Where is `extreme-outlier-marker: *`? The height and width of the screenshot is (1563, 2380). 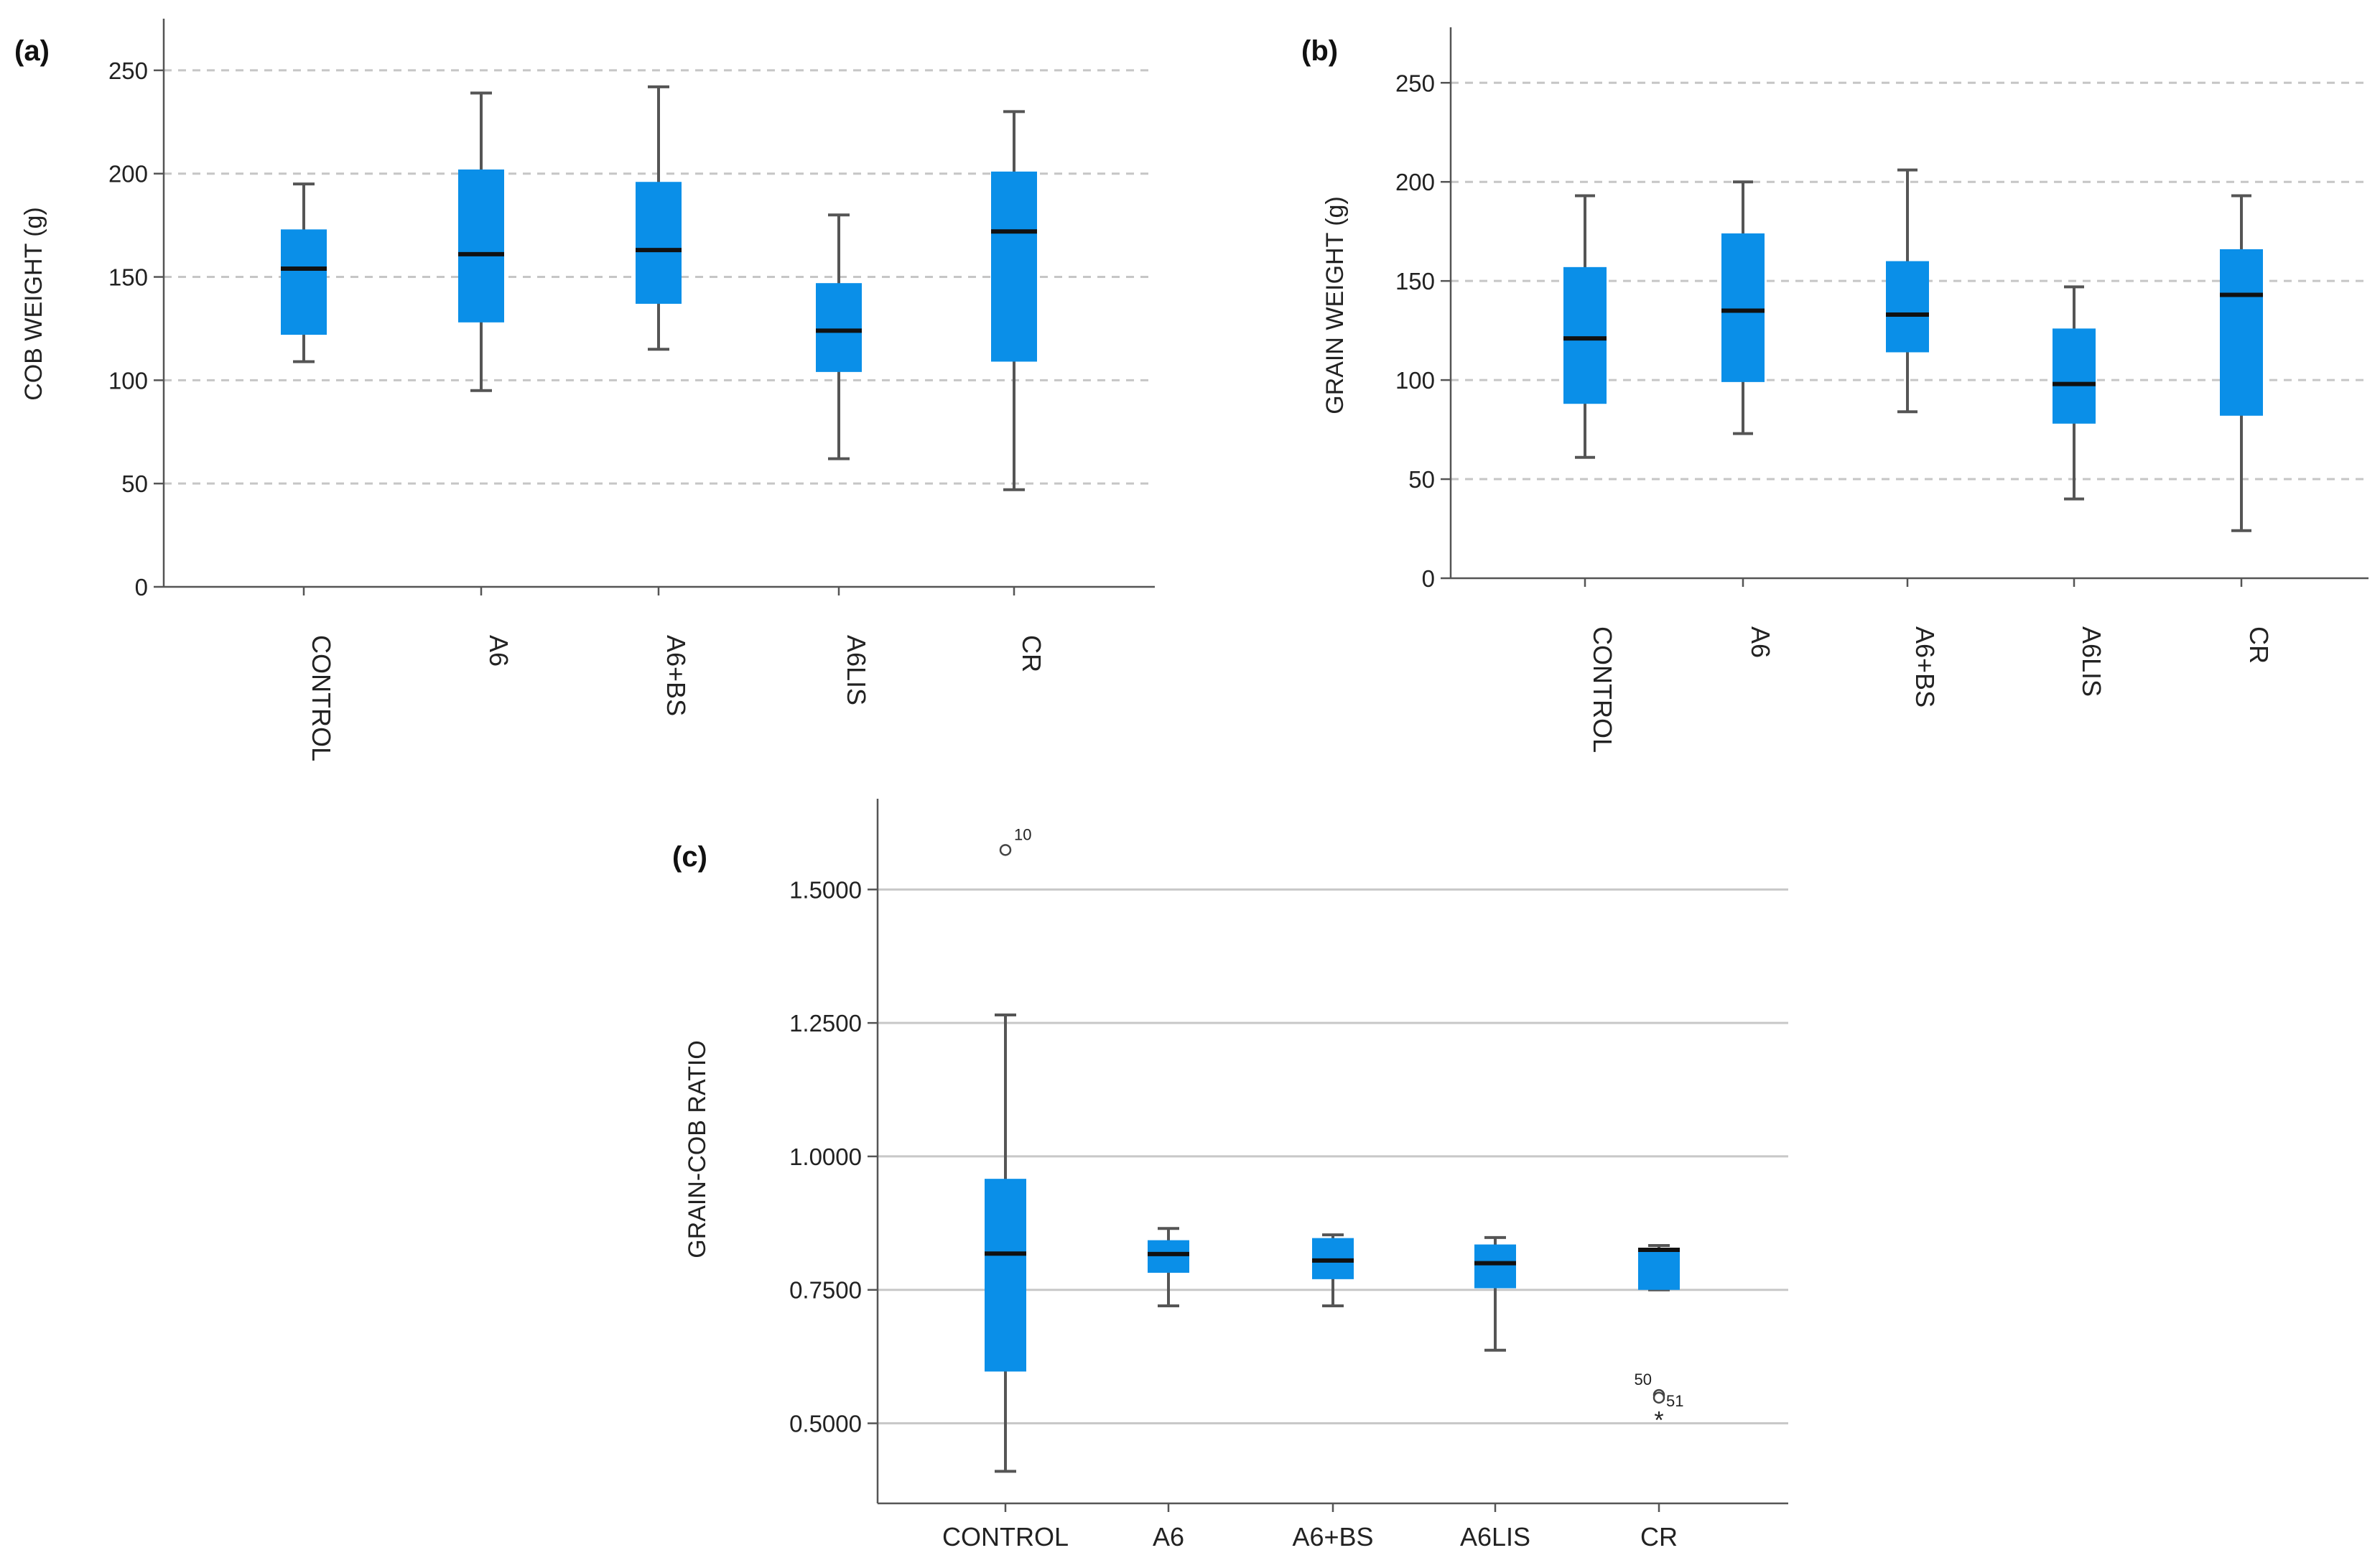 extreme-outlier-marker: * is located at coordinates (1658, 1420).